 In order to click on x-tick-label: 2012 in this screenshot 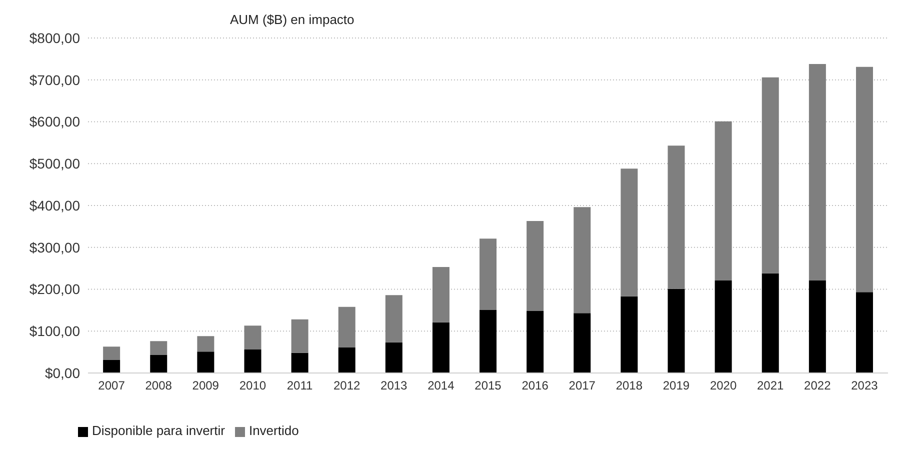, I will do `click(346, 385)`.